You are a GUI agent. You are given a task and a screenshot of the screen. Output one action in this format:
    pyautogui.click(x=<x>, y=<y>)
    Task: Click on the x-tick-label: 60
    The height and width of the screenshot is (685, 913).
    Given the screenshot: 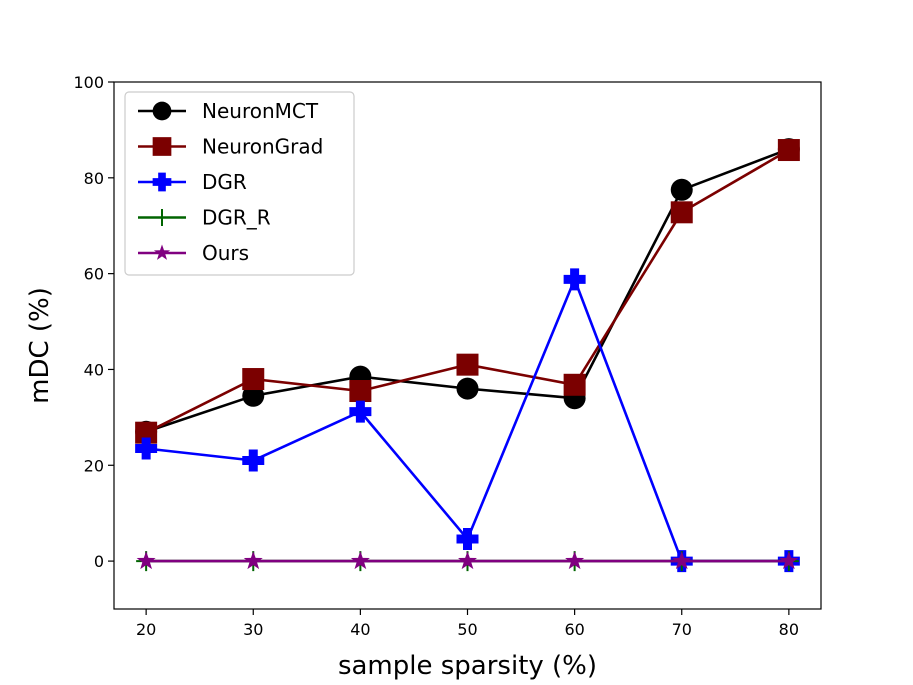 What is the action you would take?
    pyautogui.click(x=574, y=629)
    